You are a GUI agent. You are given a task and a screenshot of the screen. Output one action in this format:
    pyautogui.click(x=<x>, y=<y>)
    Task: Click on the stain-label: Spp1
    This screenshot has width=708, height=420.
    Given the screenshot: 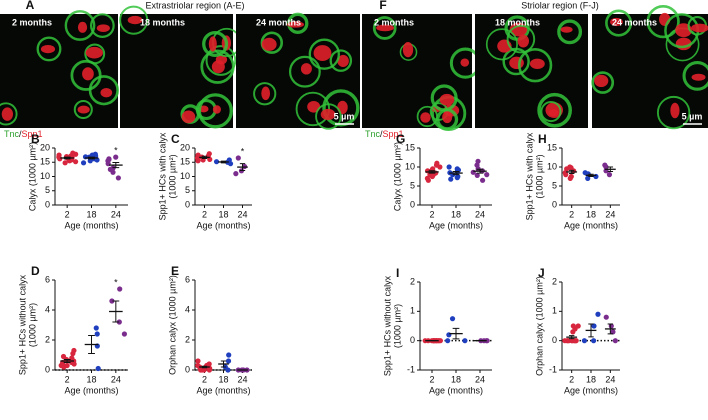 What is the action you would take?
    pyautogui.click(x=393, y=134)
    